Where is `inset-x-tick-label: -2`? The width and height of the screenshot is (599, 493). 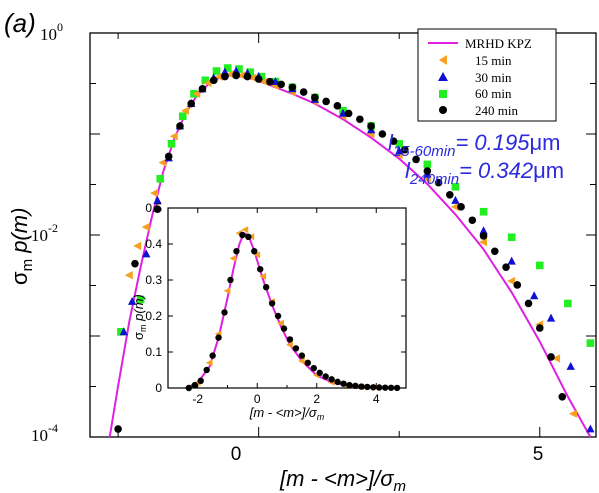
inset-x-tick-label: -2 is located at coordinates (197, 399).